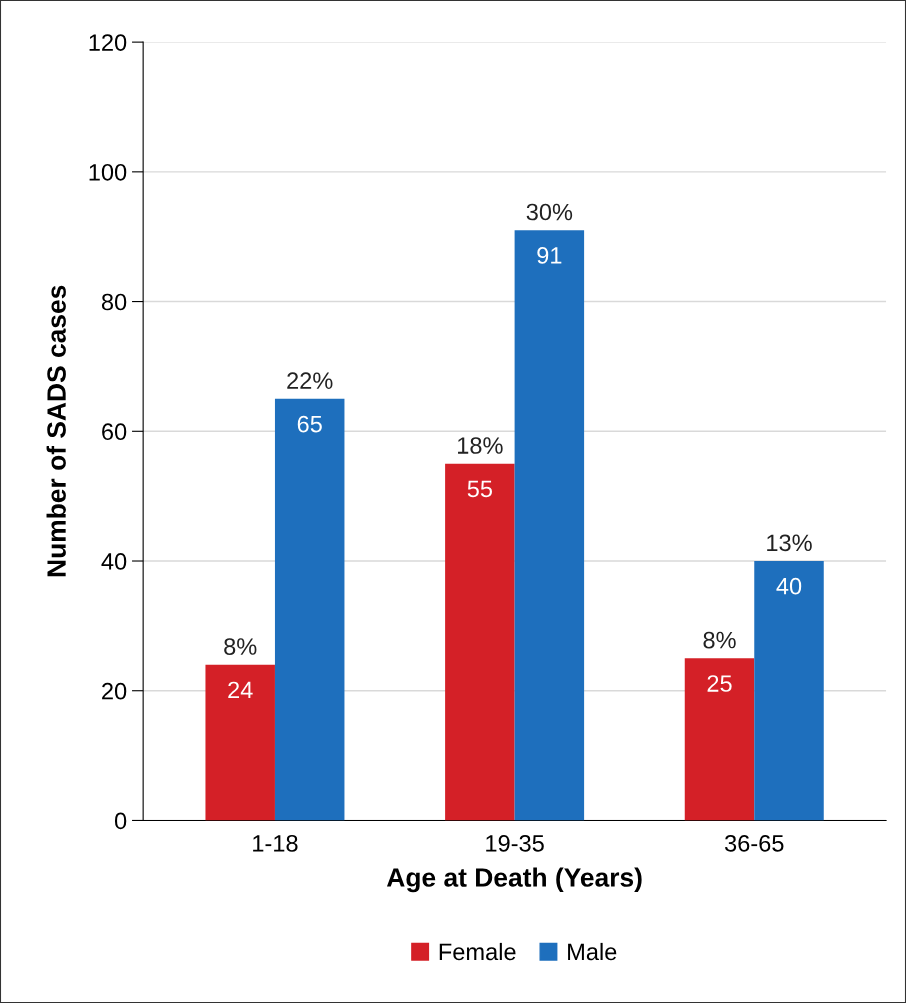 The width and height of the screenshot is (906, 1003). What do you see at coordinates (309, 424) in the screenshot?
I see `data-label: 65` at bounding box center [309, 424].